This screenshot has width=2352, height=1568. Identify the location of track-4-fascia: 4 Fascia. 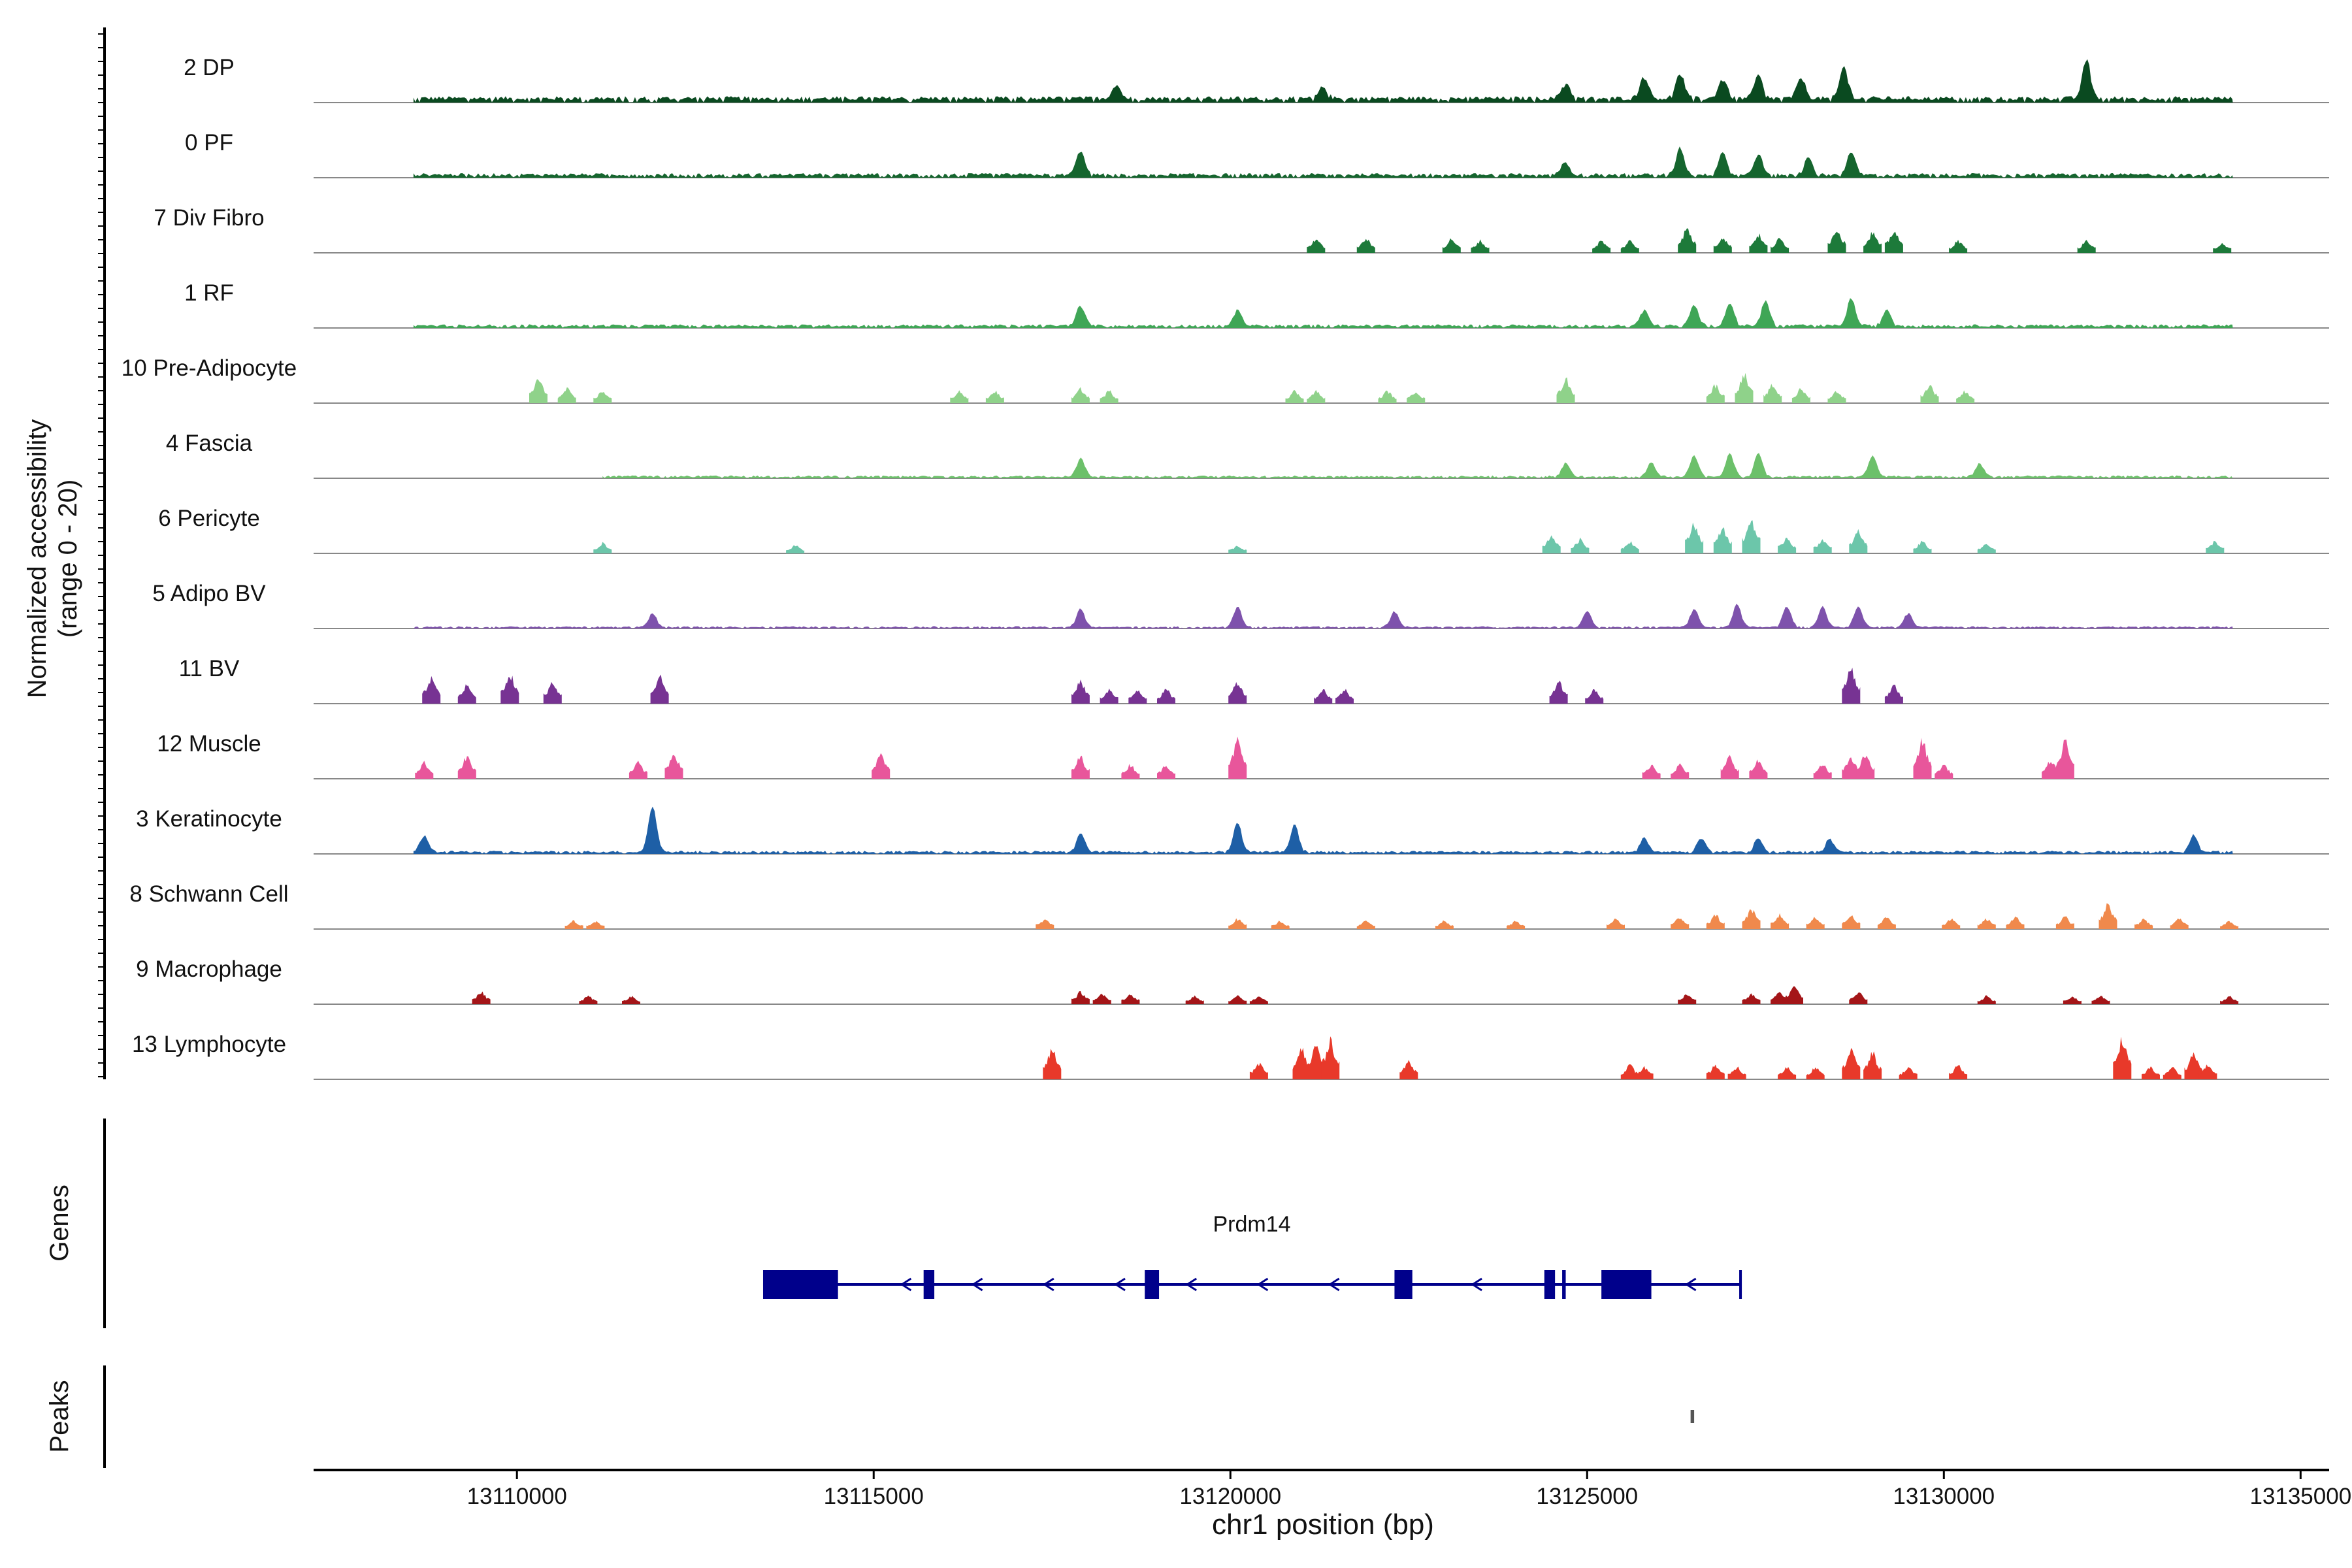
(1247, 455).